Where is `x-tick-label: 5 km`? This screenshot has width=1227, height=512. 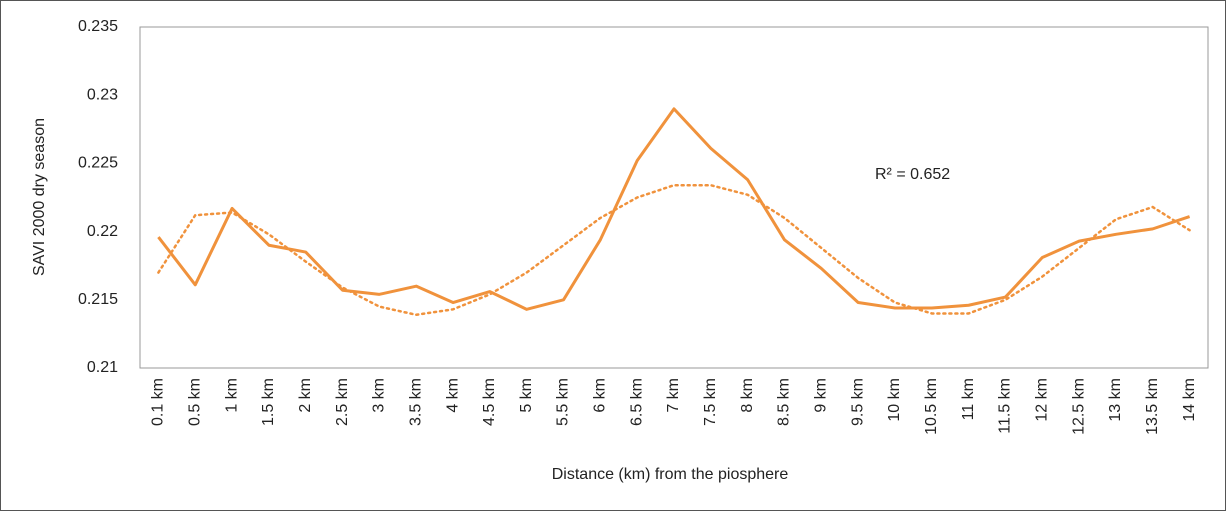 x-tick-label: 5 km is located at coordinates (526, 395).